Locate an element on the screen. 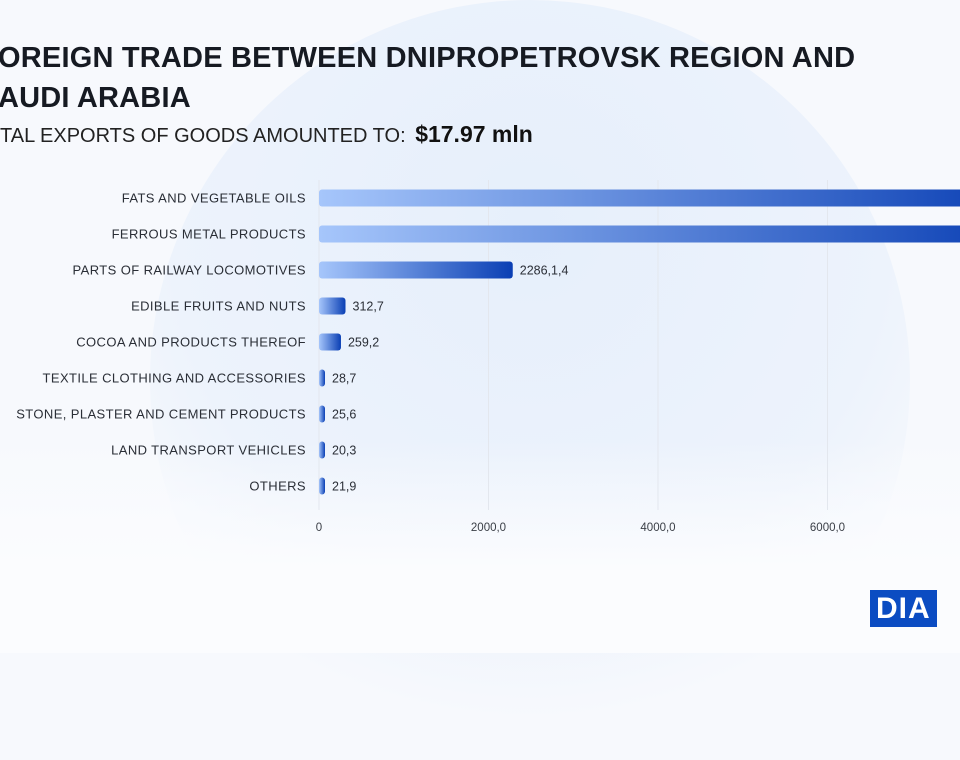  value-label: 21,9 is located at coordinates (344, 487).